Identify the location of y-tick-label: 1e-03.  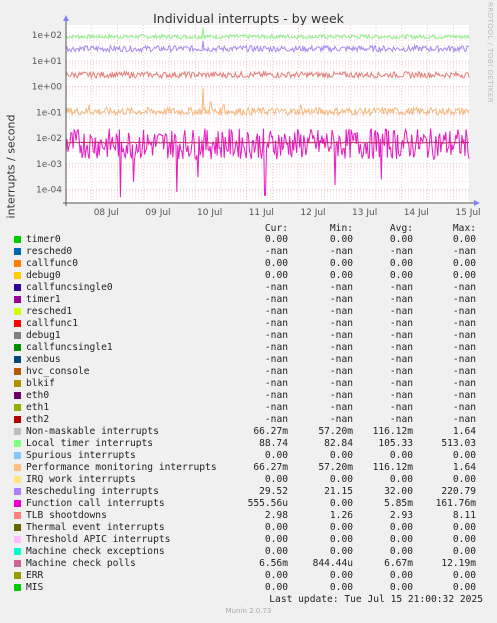
(49, 165).